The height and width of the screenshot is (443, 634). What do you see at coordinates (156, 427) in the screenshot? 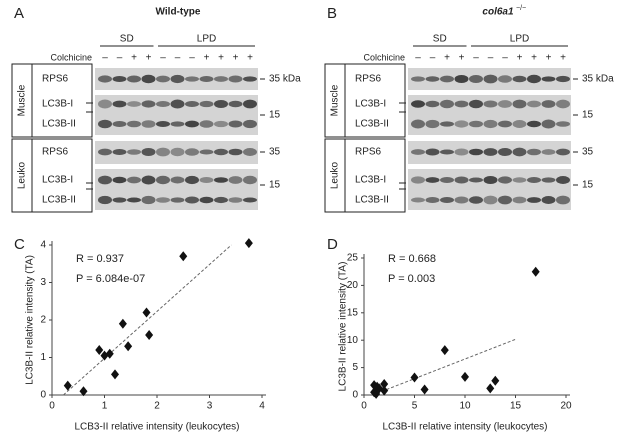
I see `x-axis-label: LCB3-II relative intensity (leukocytes)` at bounding box center [156, 427].